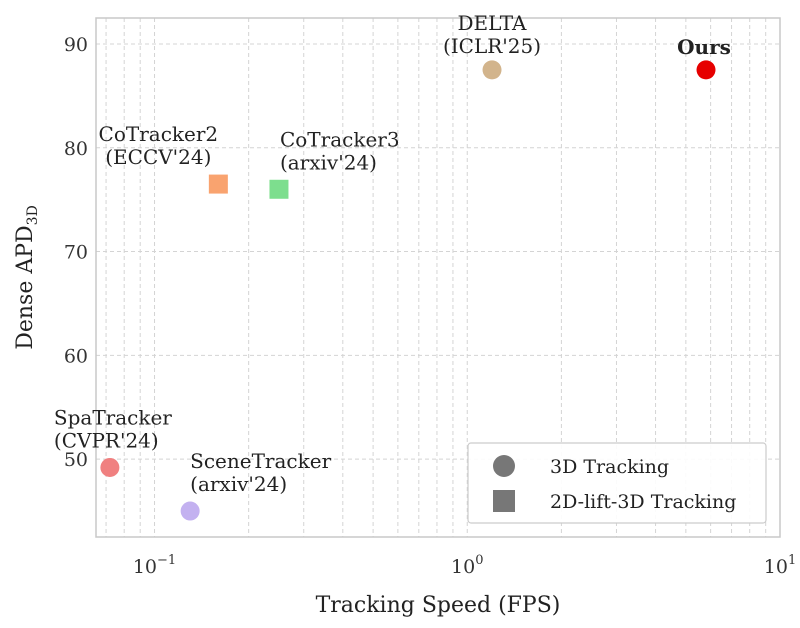  I want to click on label-scenetracker: SceneTracker (arxiv'24), so click(260, 472).